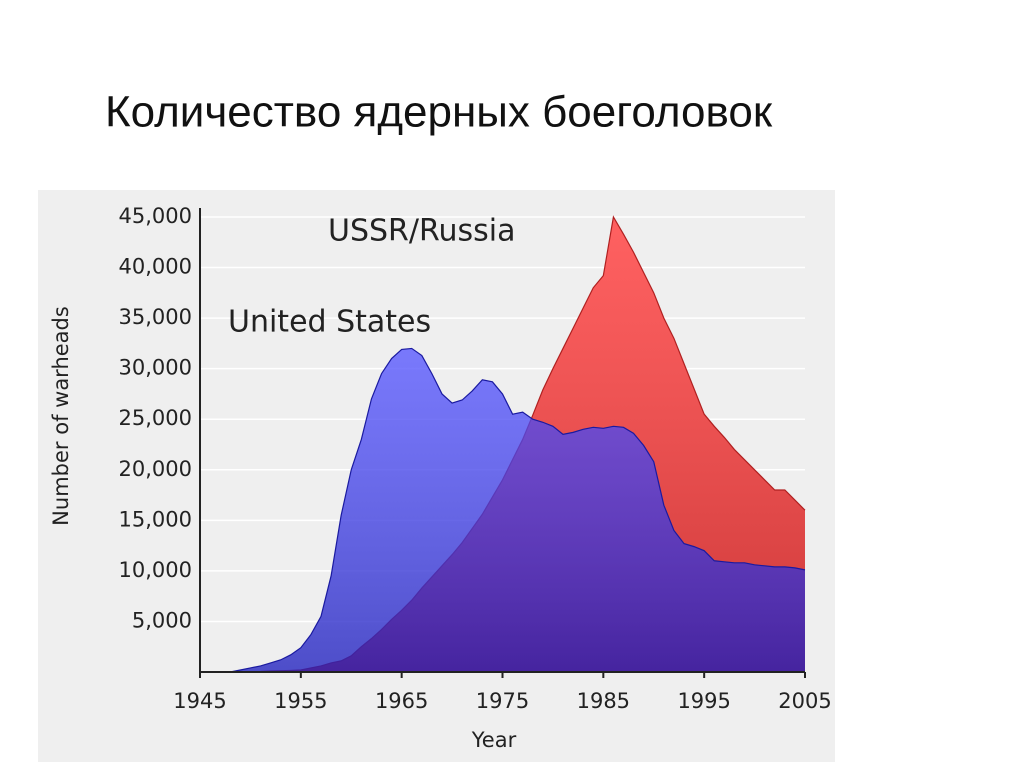 The width and height of the screenshot is (1024, 767). I want to click on y-tick-label: 45,000, so click(155, 216).